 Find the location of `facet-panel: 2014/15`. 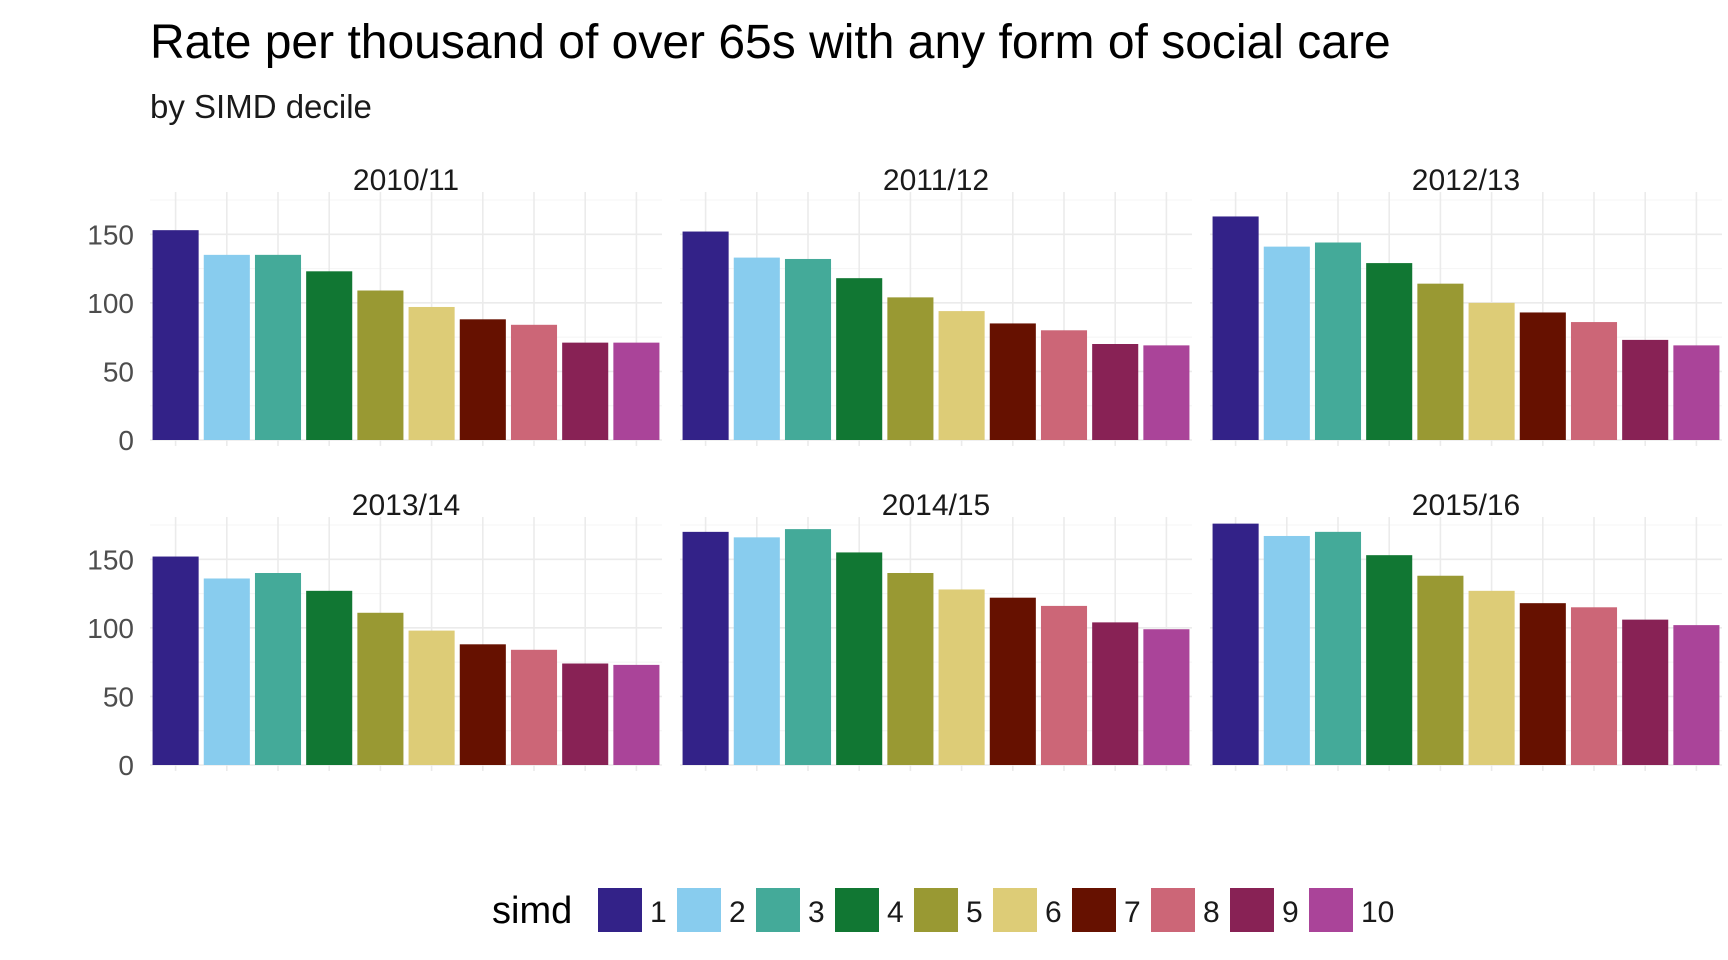

facet-panel: 2014/15 is located at coordinates (936, 630).